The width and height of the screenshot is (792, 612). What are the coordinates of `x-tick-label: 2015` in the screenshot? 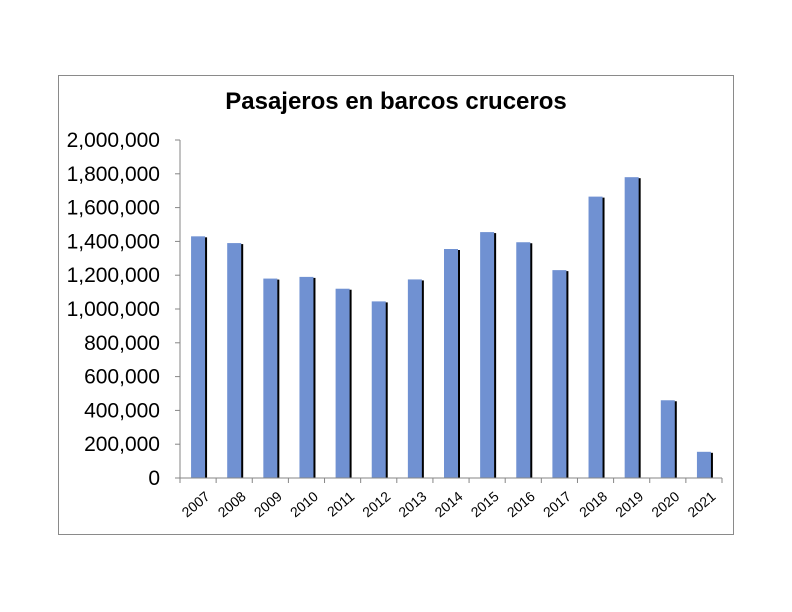 It's located at (485, 504).